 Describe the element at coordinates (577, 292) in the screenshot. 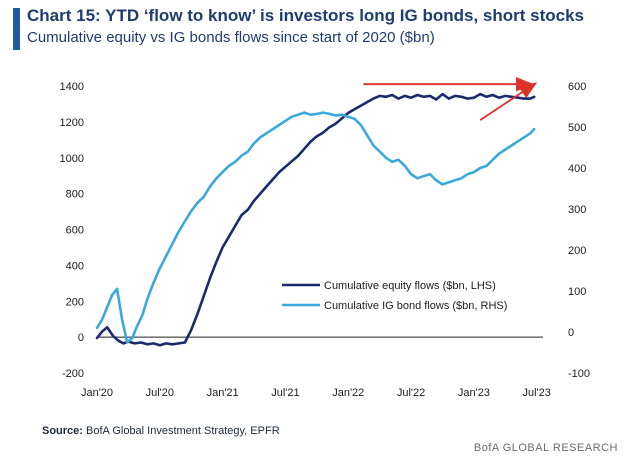

I see `y-right-tick-label: 100` at that location.